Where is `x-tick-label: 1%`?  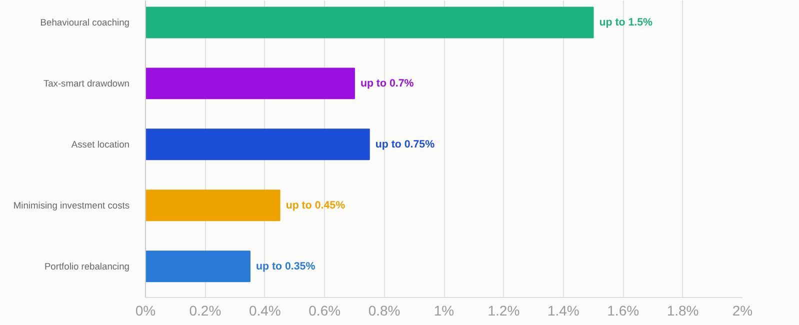 x-tick-label: 1% is located at coordinates (444, 310).